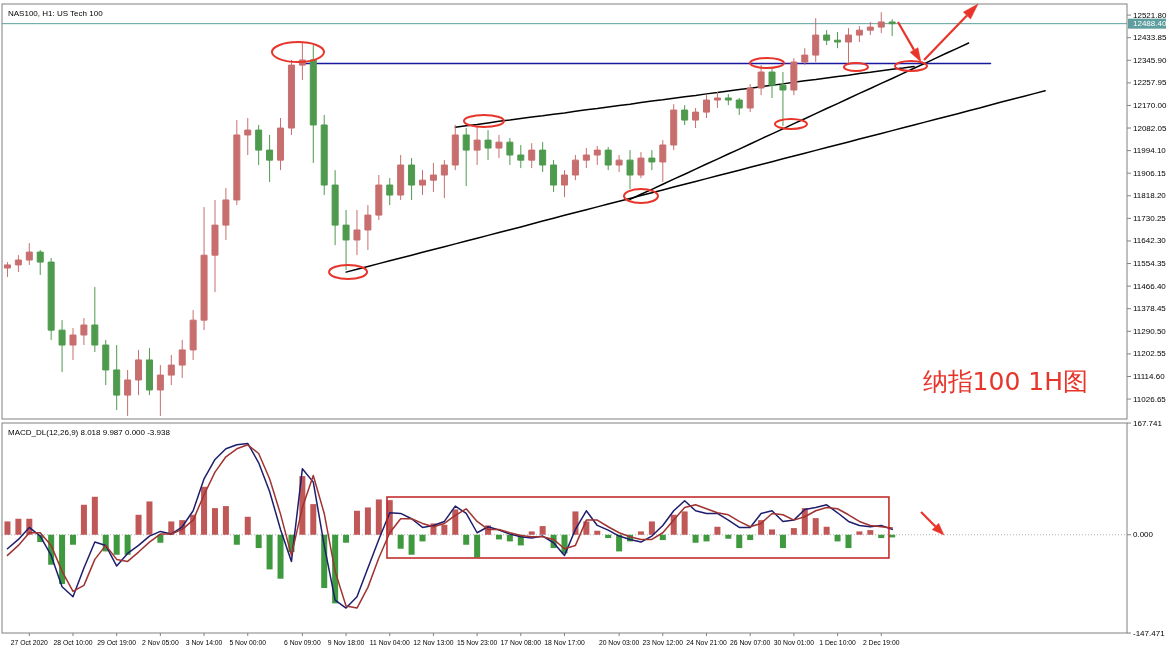 This screenshot has height=649, width=1170. I want to click on text: MACD_DL(12,26,9) 8.018 9.987 0.000 -3.938, so click(89, 432).